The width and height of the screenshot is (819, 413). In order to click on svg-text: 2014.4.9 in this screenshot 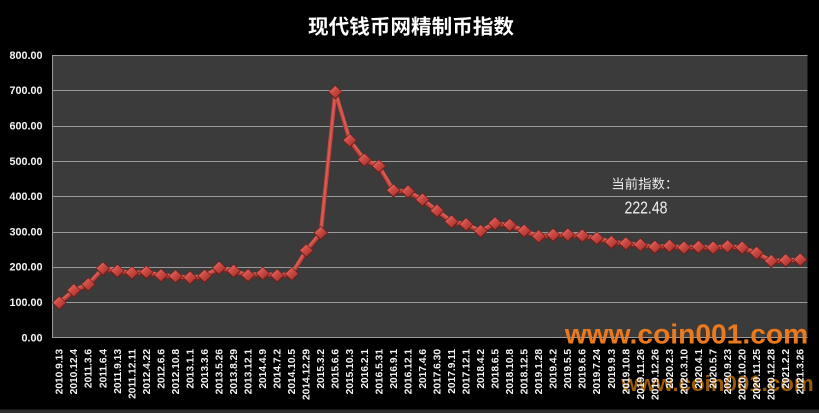, I will do `click(263, 369)`.